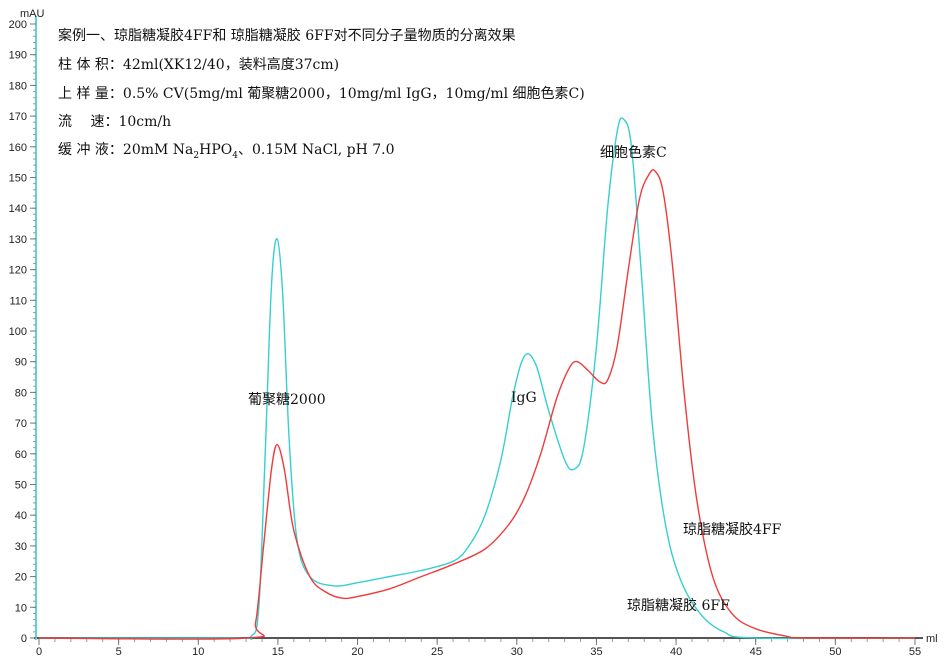 The height and width of the screenshot is (669, 949). Describe the element at coordinates (18, 117) in the screenshot. I see `y-tick-label: 170` at that location.